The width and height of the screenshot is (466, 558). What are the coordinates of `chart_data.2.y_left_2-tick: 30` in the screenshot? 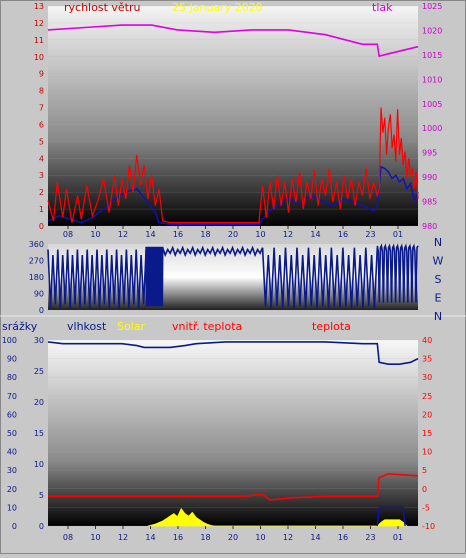 It's located at (39, 340).